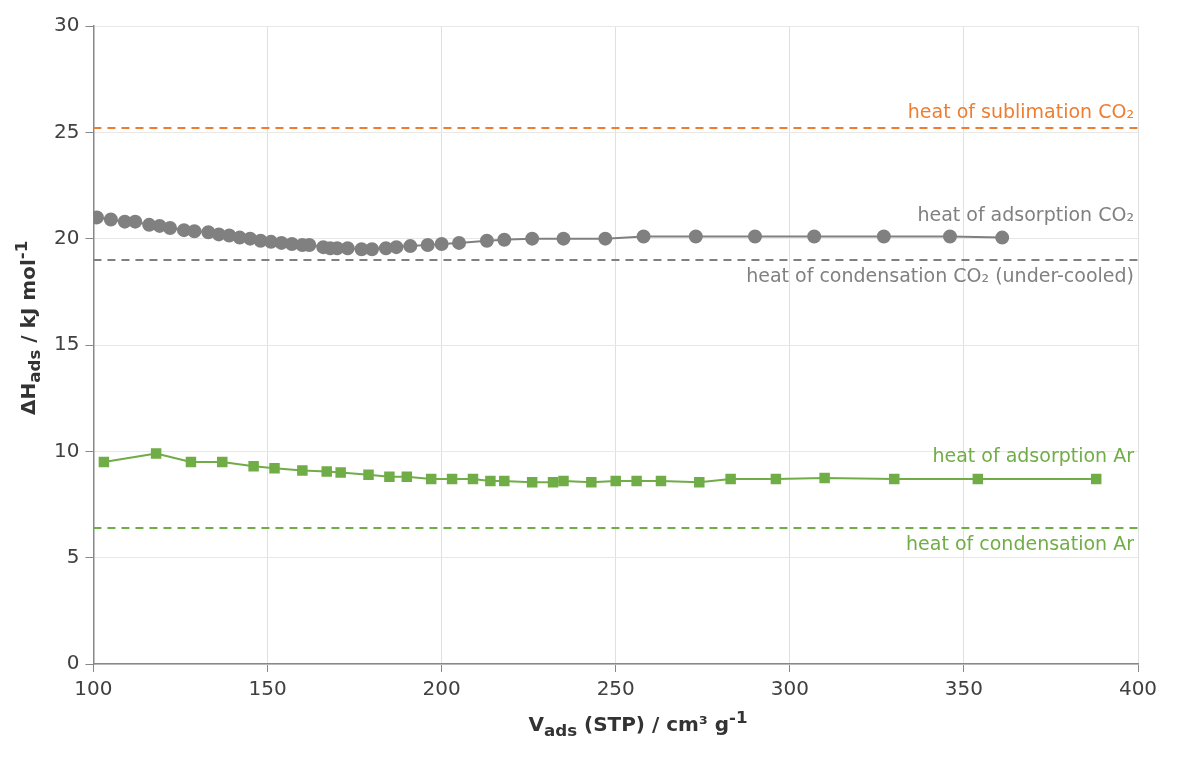 The image size is (1183, 767). What do you see at coordinates (1025, 214) in the screenshot?
I see `series-label: heat of adsorption CO₂` at bounding box center [1025, 214].